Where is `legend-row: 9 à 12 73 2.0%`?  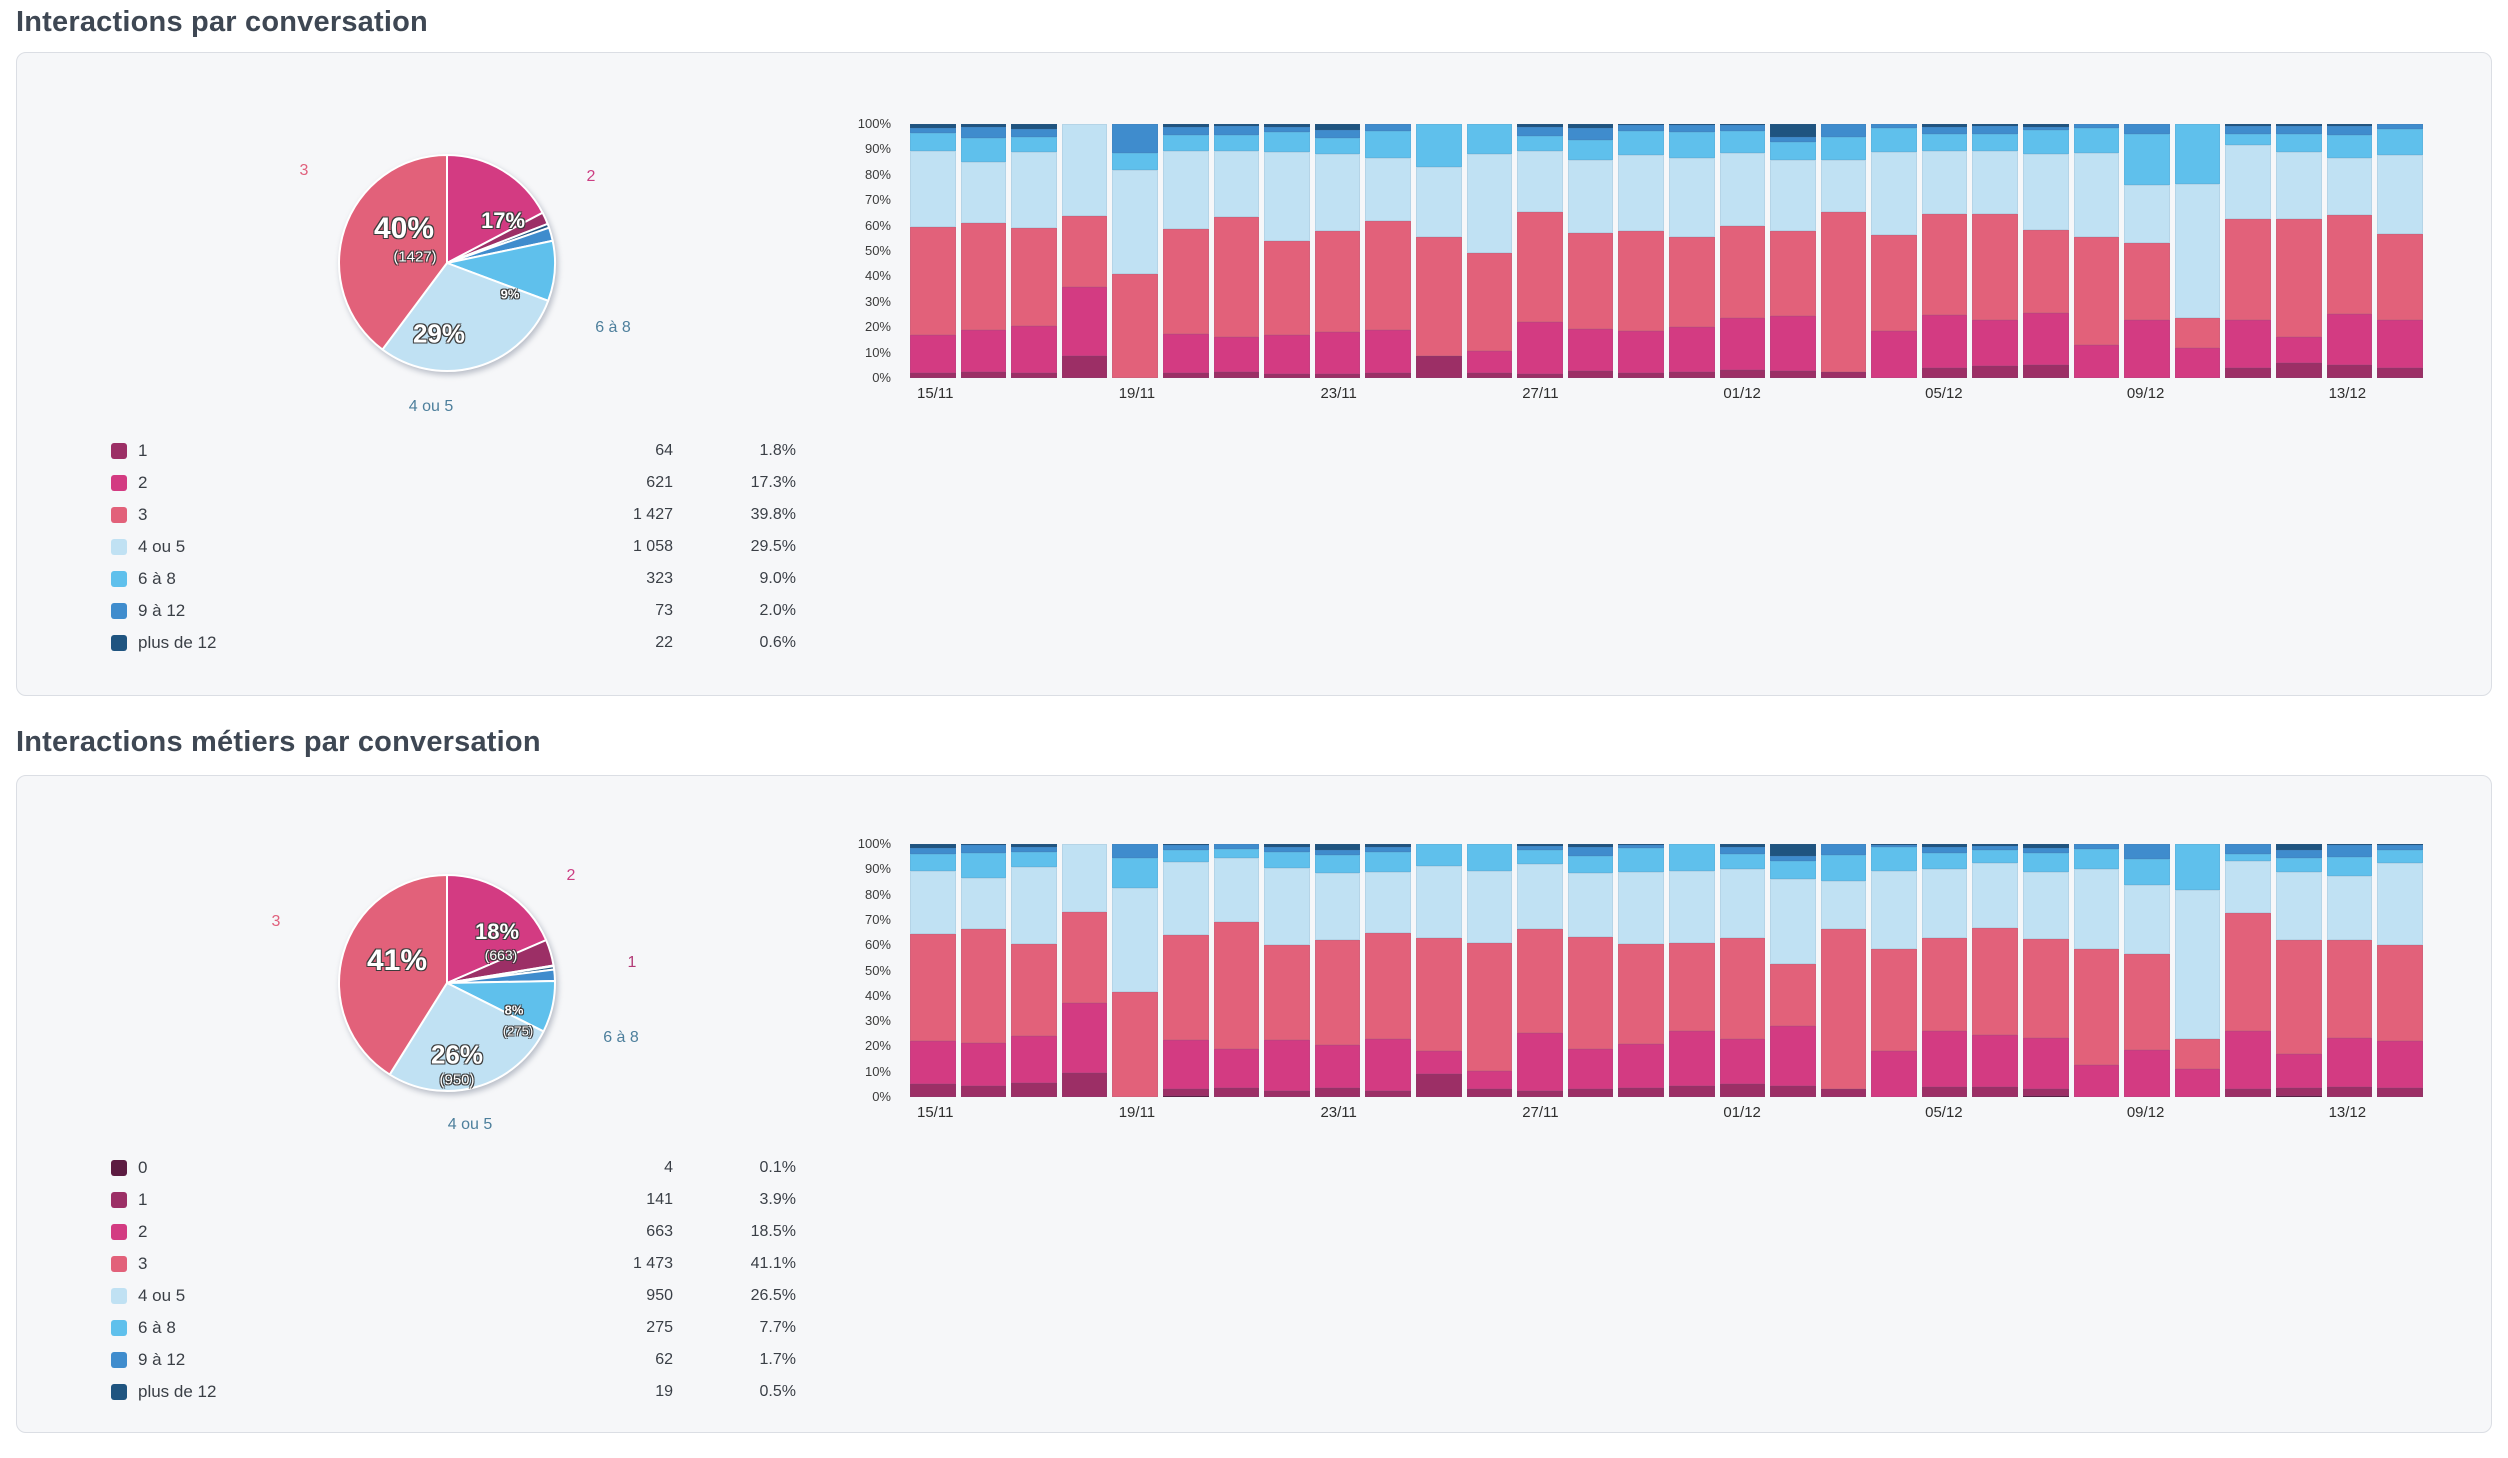
legend-row: 9 à 12 73 2.0% is located at coordinates (427, 611).